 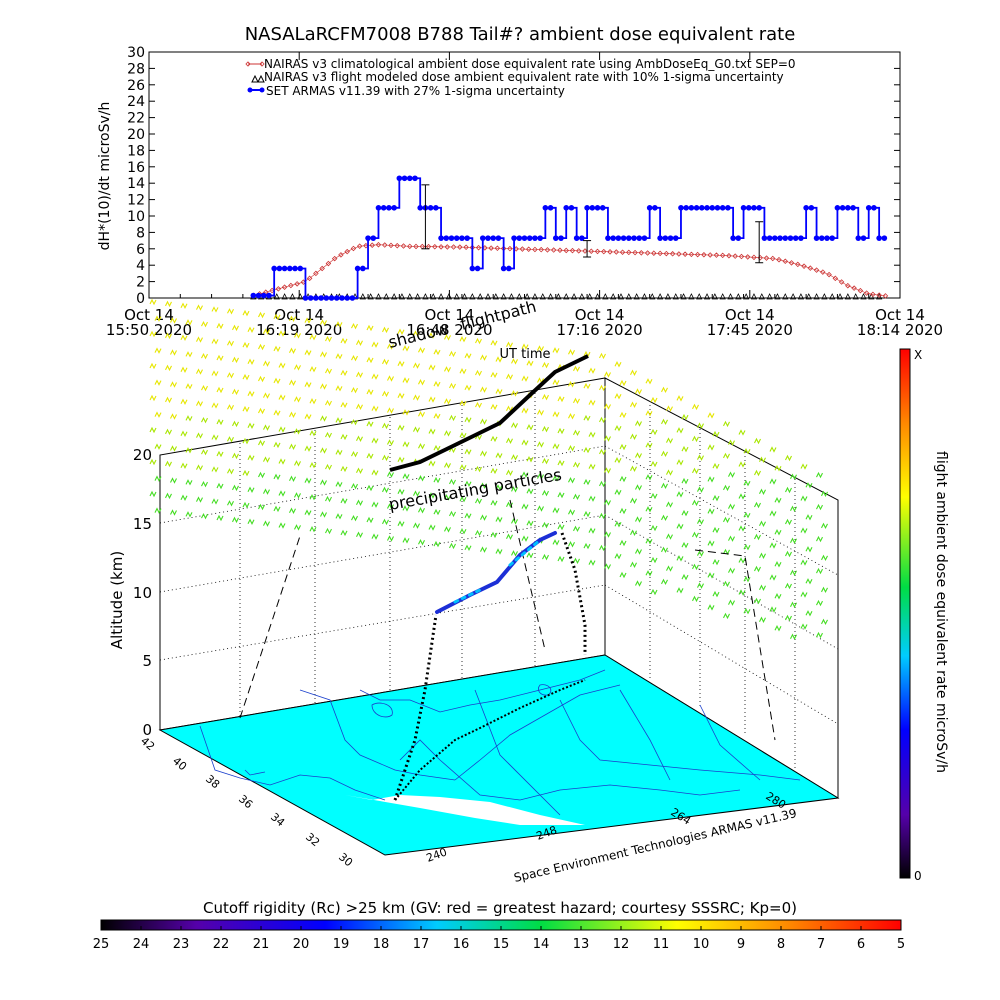 What do you see at coordinates (181, 944) in the screenshot?
I see `colorbar-tick-label: 23` at bounding box center [181, 944].